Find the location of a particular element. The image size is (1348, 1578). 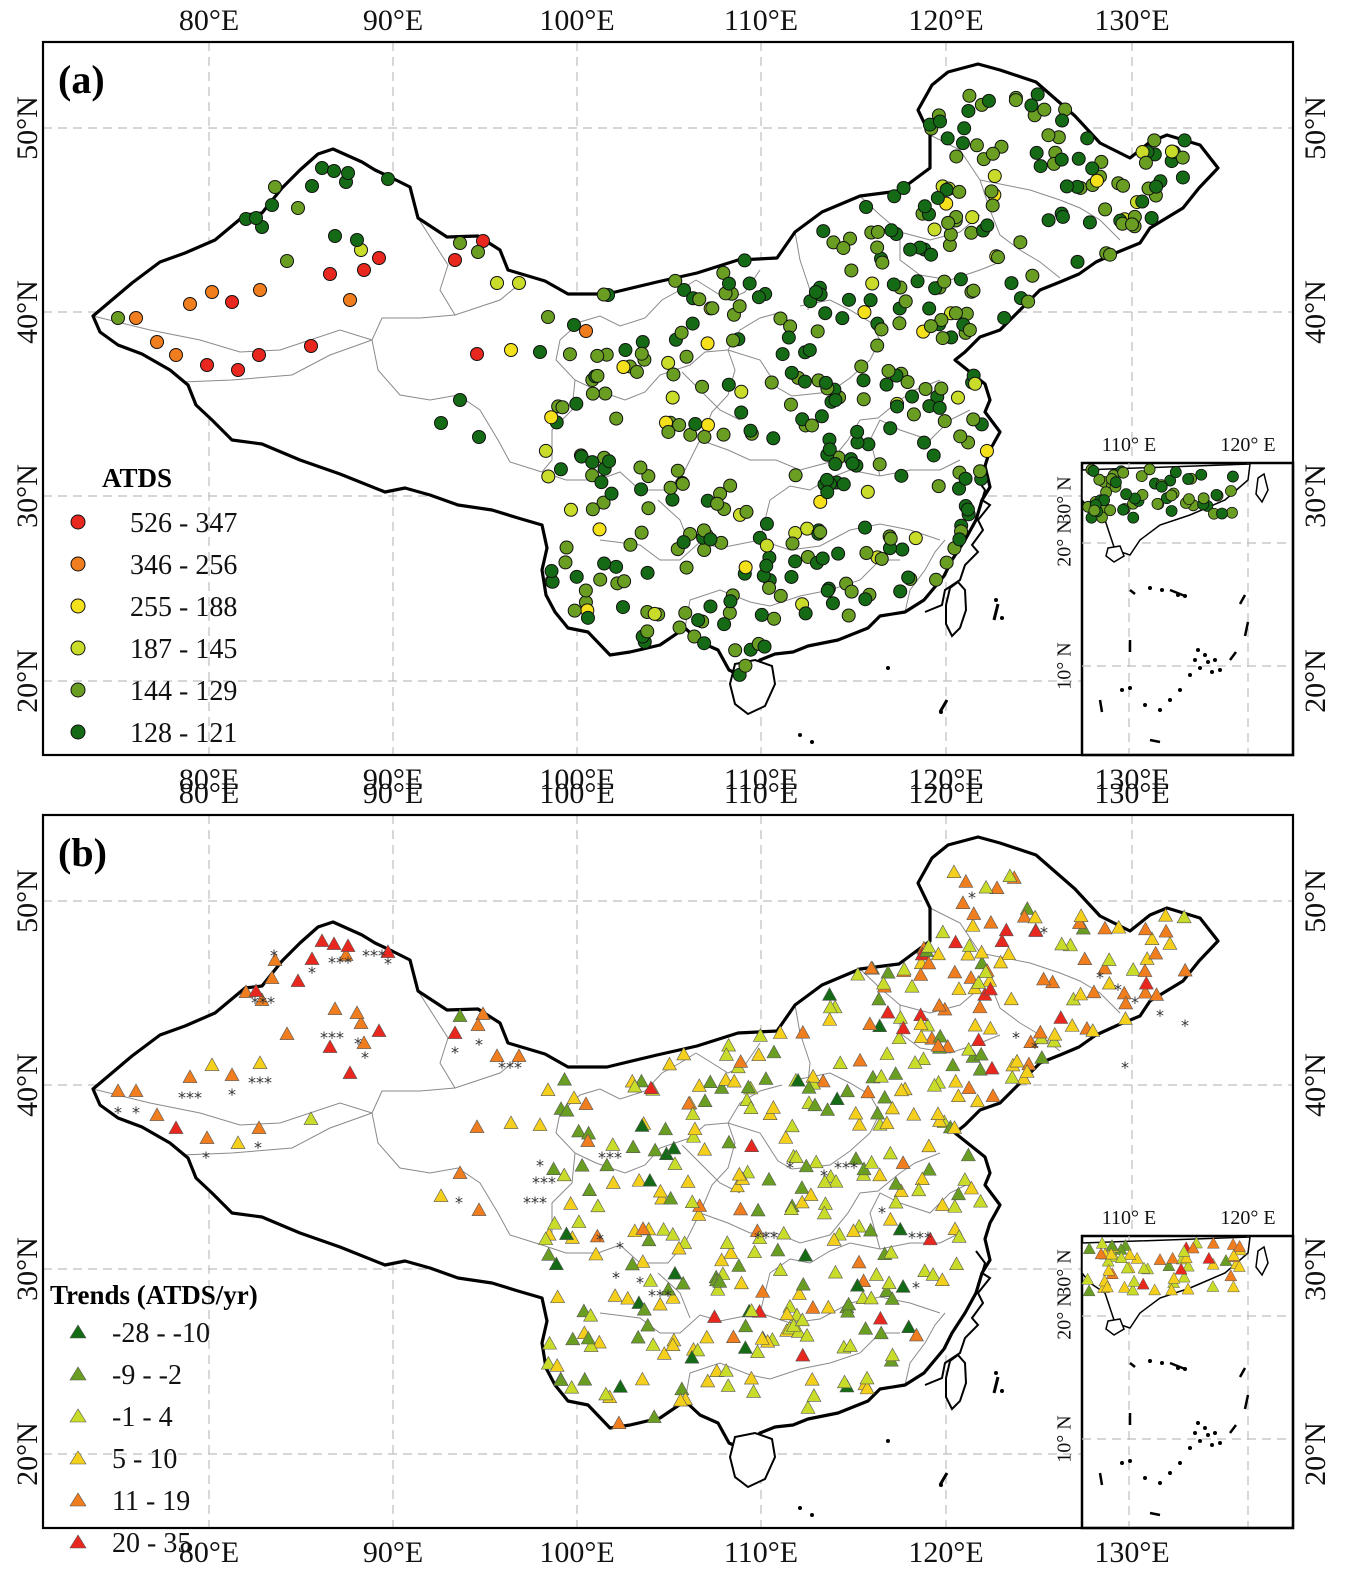

y-tick-label-left: 40°N is located at coordinates (27, 312).